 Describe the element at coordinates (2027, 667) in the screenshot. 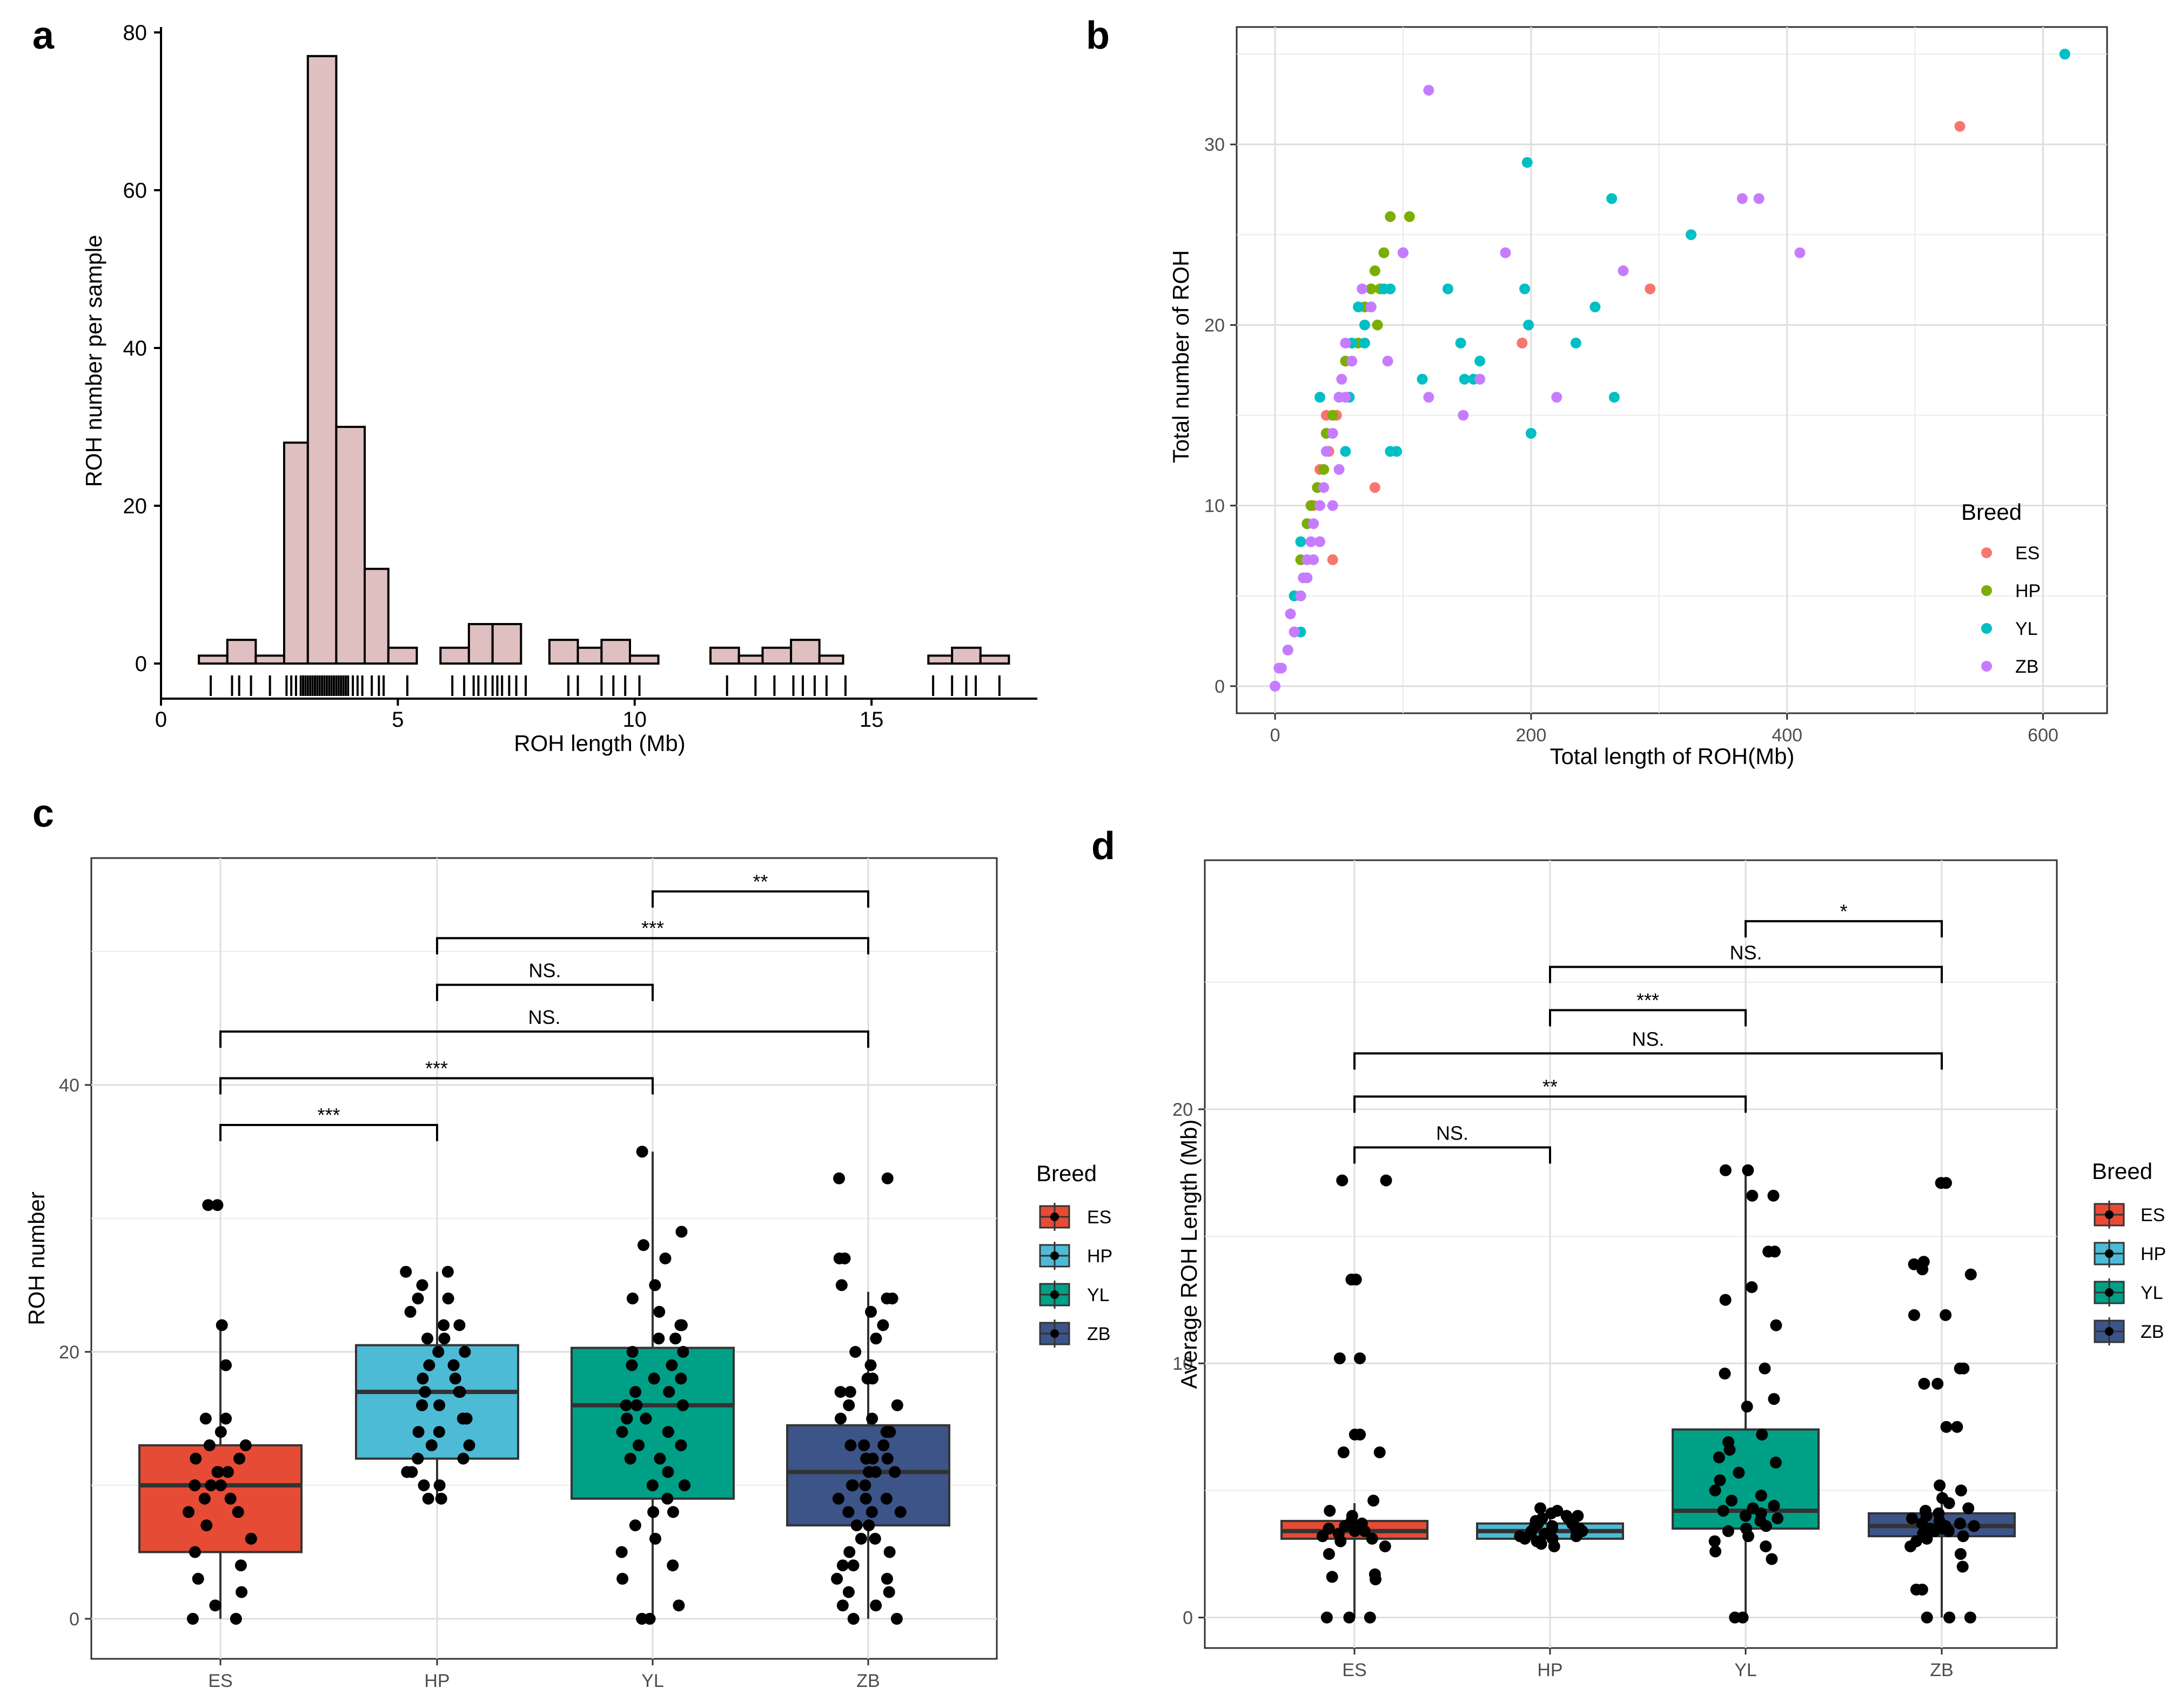

I see `legend-label-zb: ZB` at that location.